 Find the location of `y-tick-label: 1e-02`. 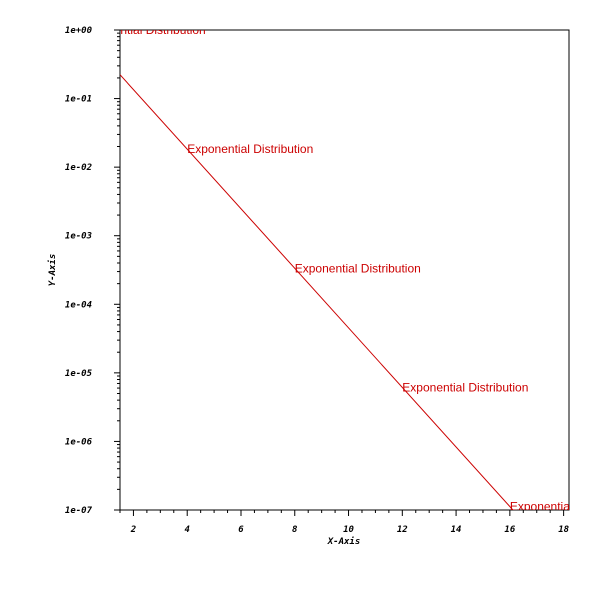

y-tick-label: 1e-02 is located at coordinates (78, 168).